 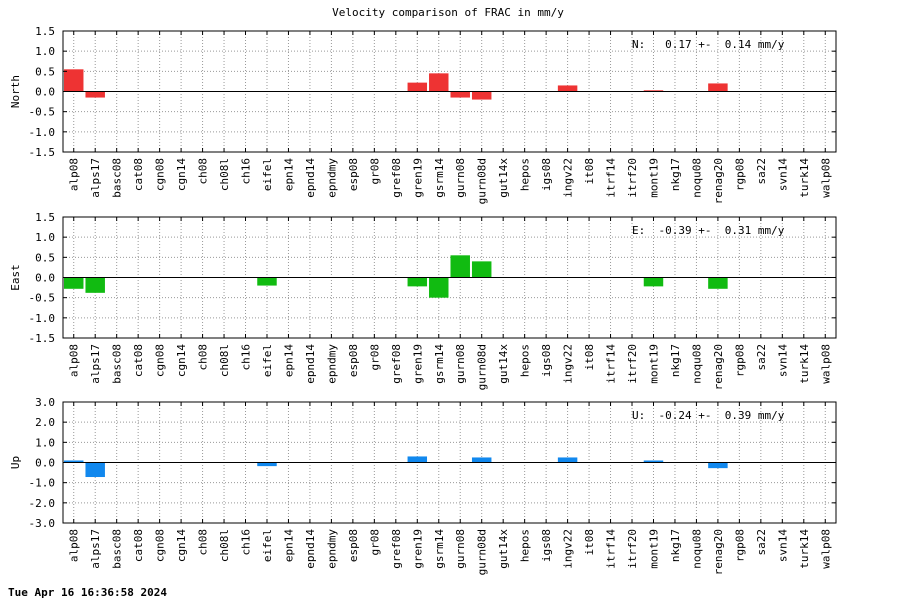 I want to click on y-tick-label: -3.0, so click(x=42, y=523).